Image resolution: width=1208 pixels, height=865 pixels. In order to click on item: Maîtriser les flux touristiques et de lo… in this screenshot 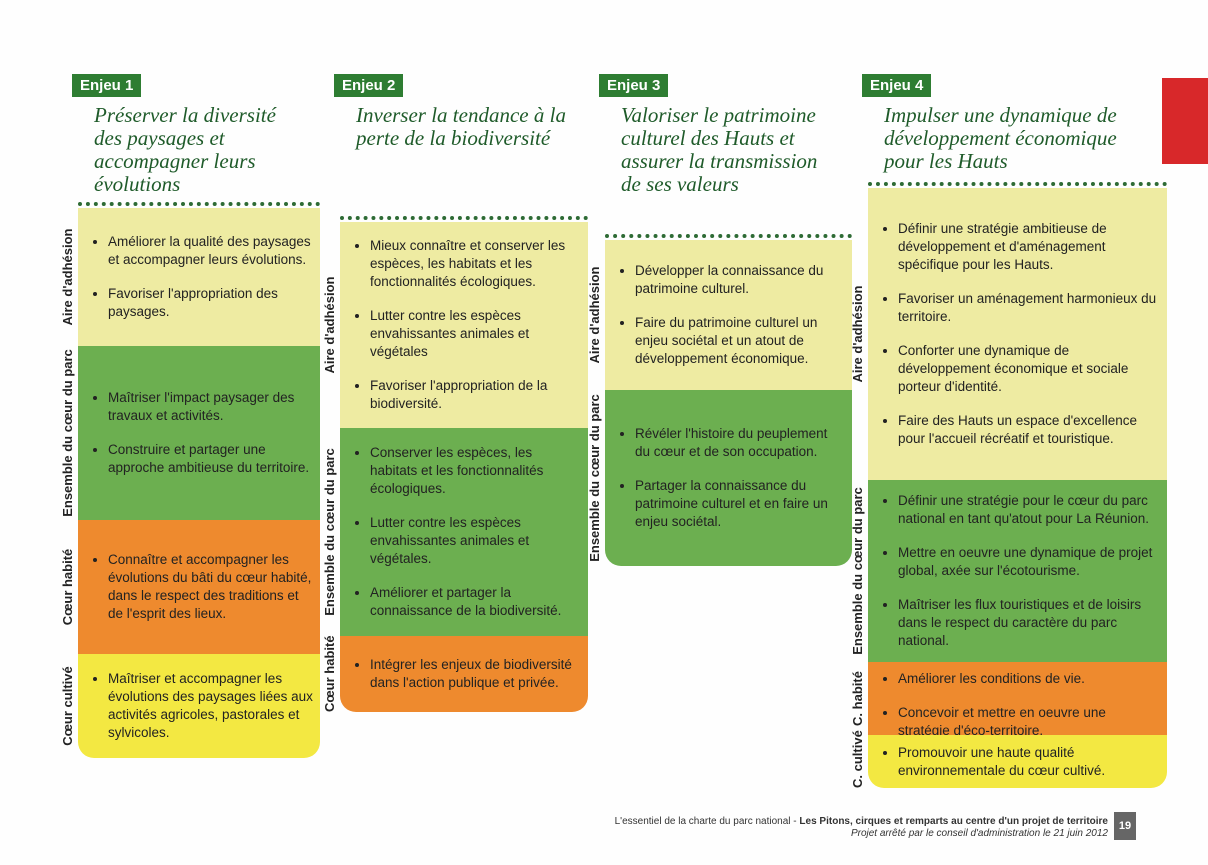, I will do `click(1029, 623)`.